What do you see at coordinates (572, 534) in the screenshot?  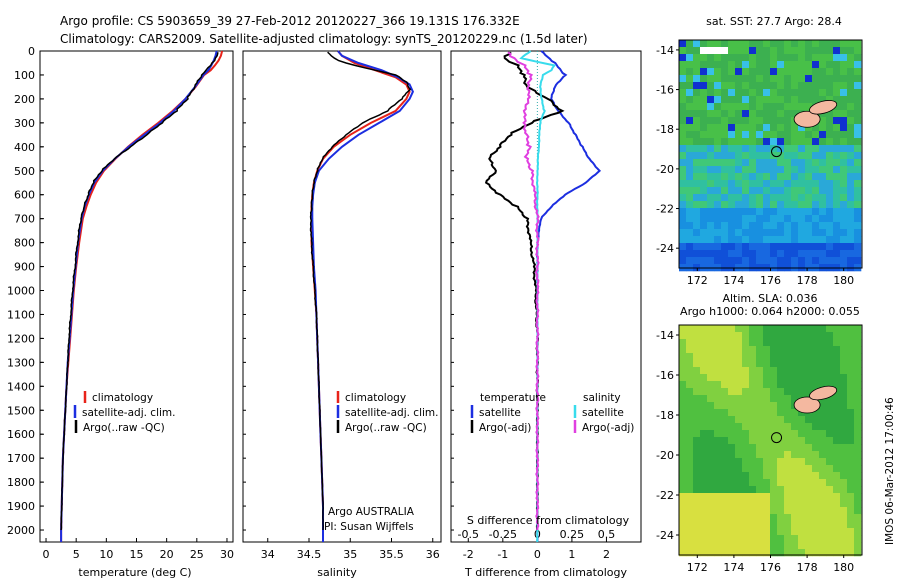 I see `x2-tick-label: 0.25` at bounding box center [572, 534].